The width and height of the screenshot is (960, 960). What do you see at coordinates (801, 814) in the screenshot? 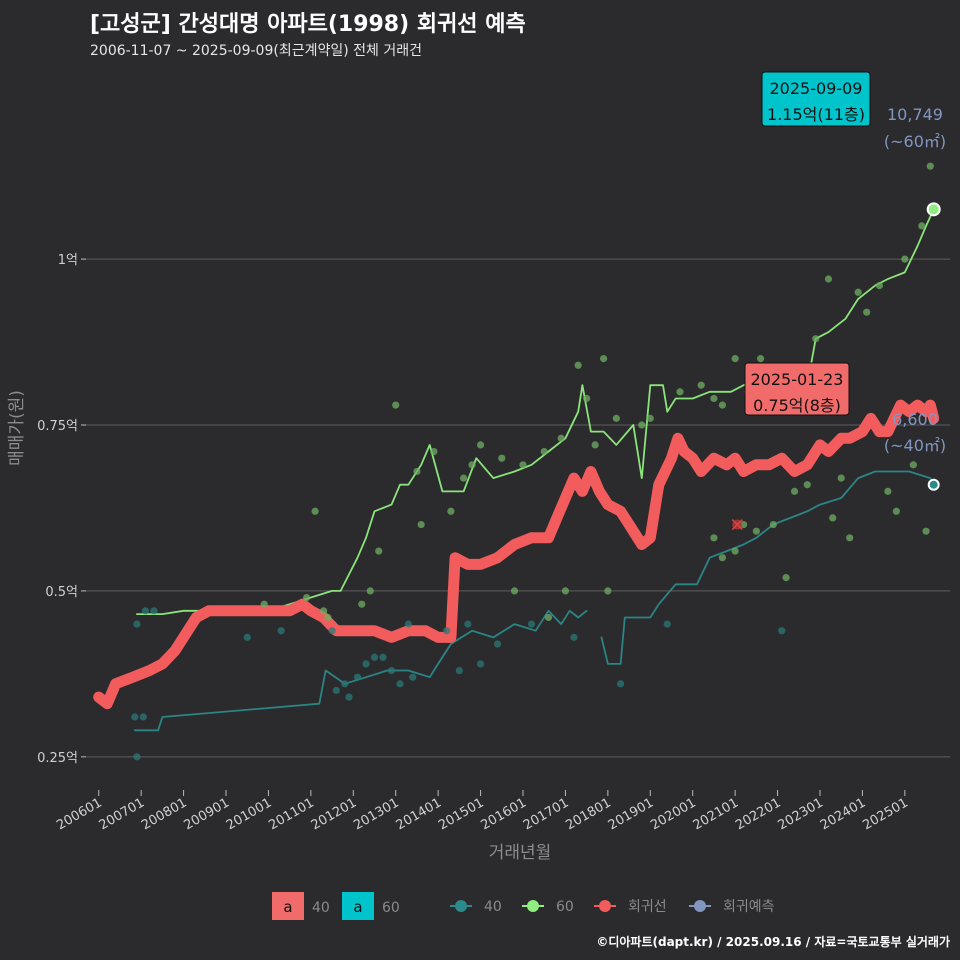
I see `x-tick-label: 202301` at bounding box center [801, 814].